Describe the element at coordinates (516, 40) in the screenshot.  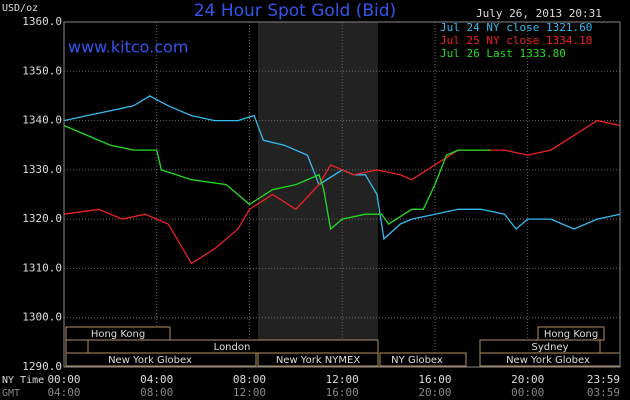
I see `legend-entry: Jul 25 NY close 1334.10` at that location.